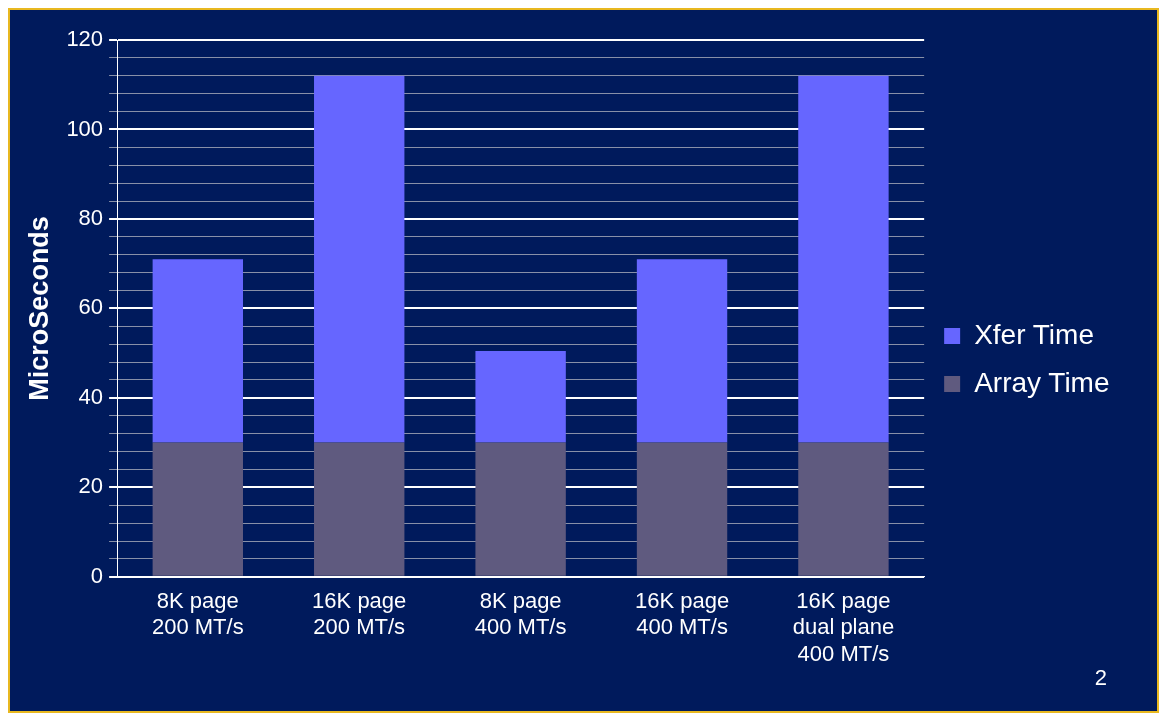 The width and height of the screenshot is (1167, 721). What do you see at coordinates (520, 614) in the screenshot?
I see `x-tick-label: 8K page 400 MT/s` at bounding box center [520, 614].